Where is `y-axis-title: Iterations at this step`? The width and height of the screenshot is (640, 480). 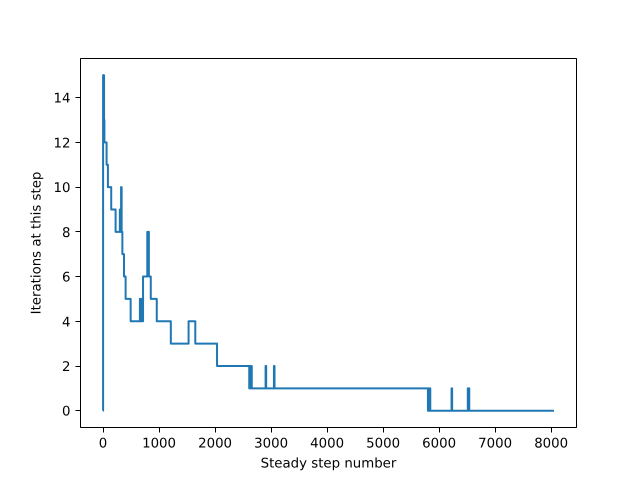
y-axis-title: Iterations at this step is located at coordinates (37, 243).